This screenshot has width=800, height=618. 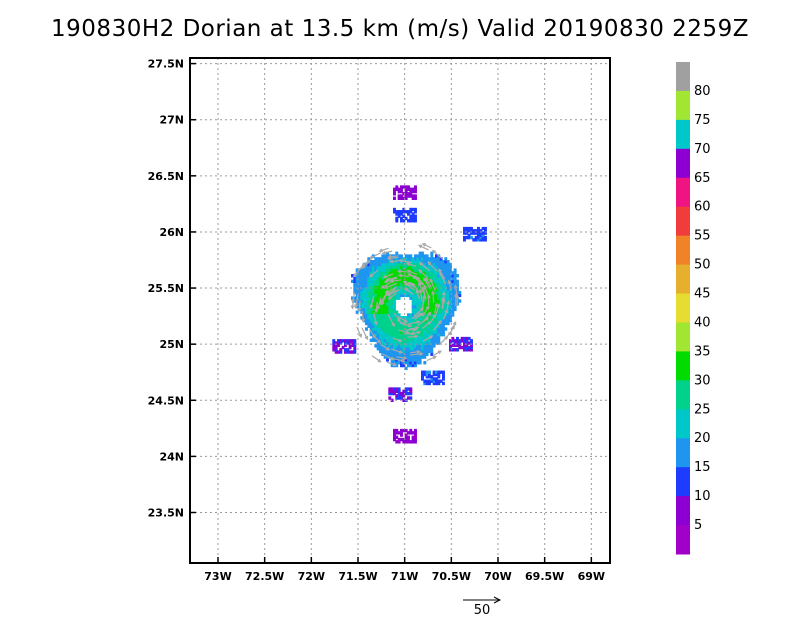 I want to click on reference-vector-head, so click(x=497, y=600).